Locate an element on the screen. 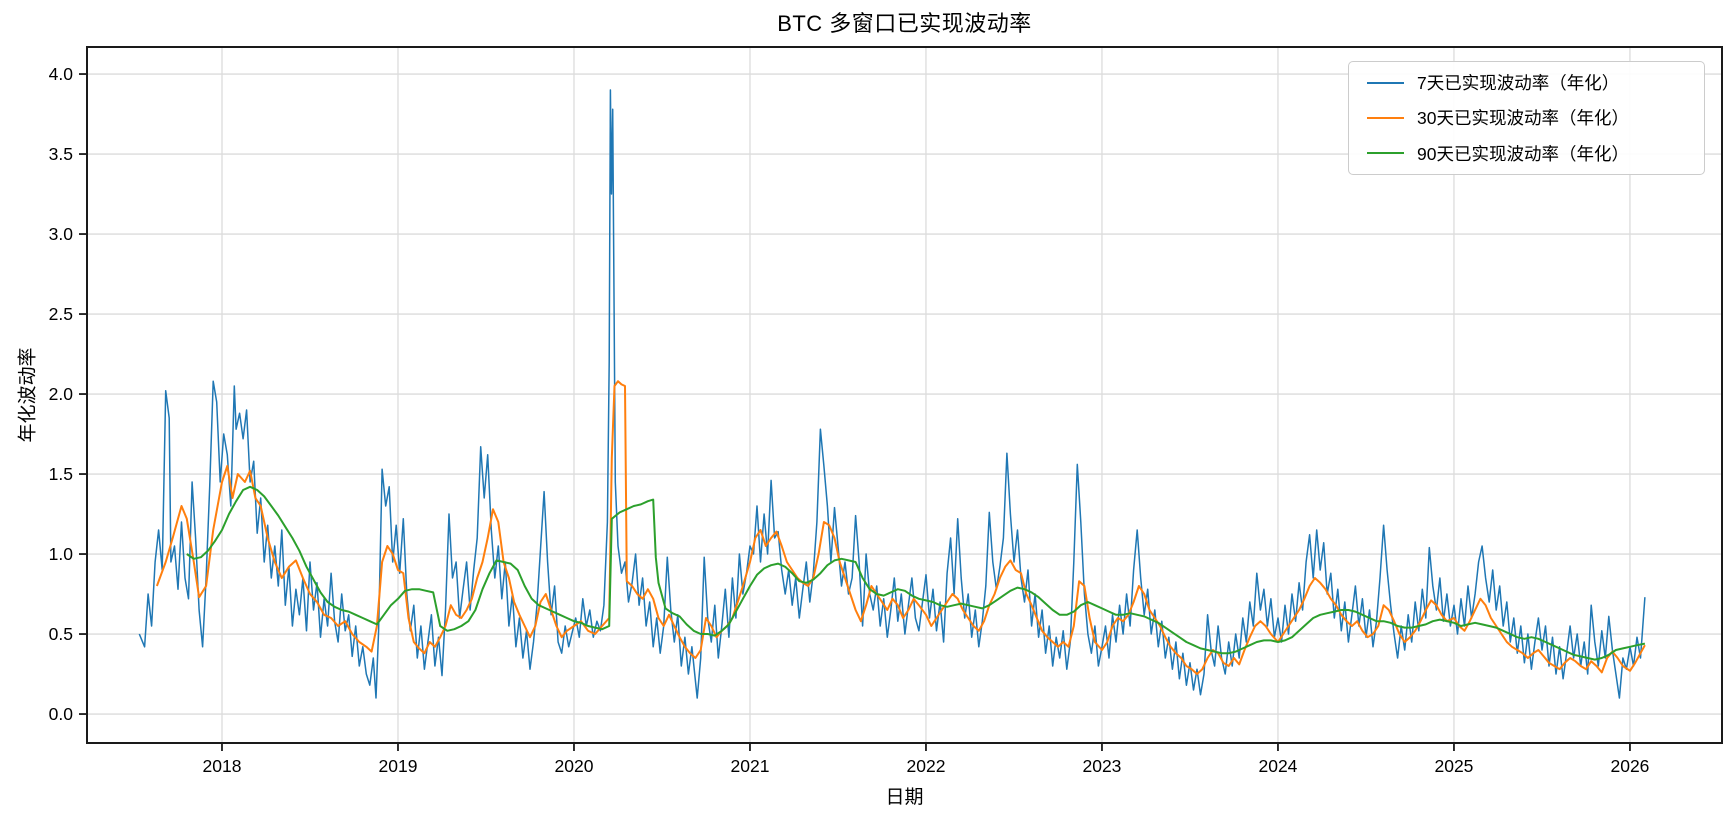 This screenshot has width=1732, height=821. legend-item: 90天已实现波动率（年化） is located at coordinates (1526, 153).